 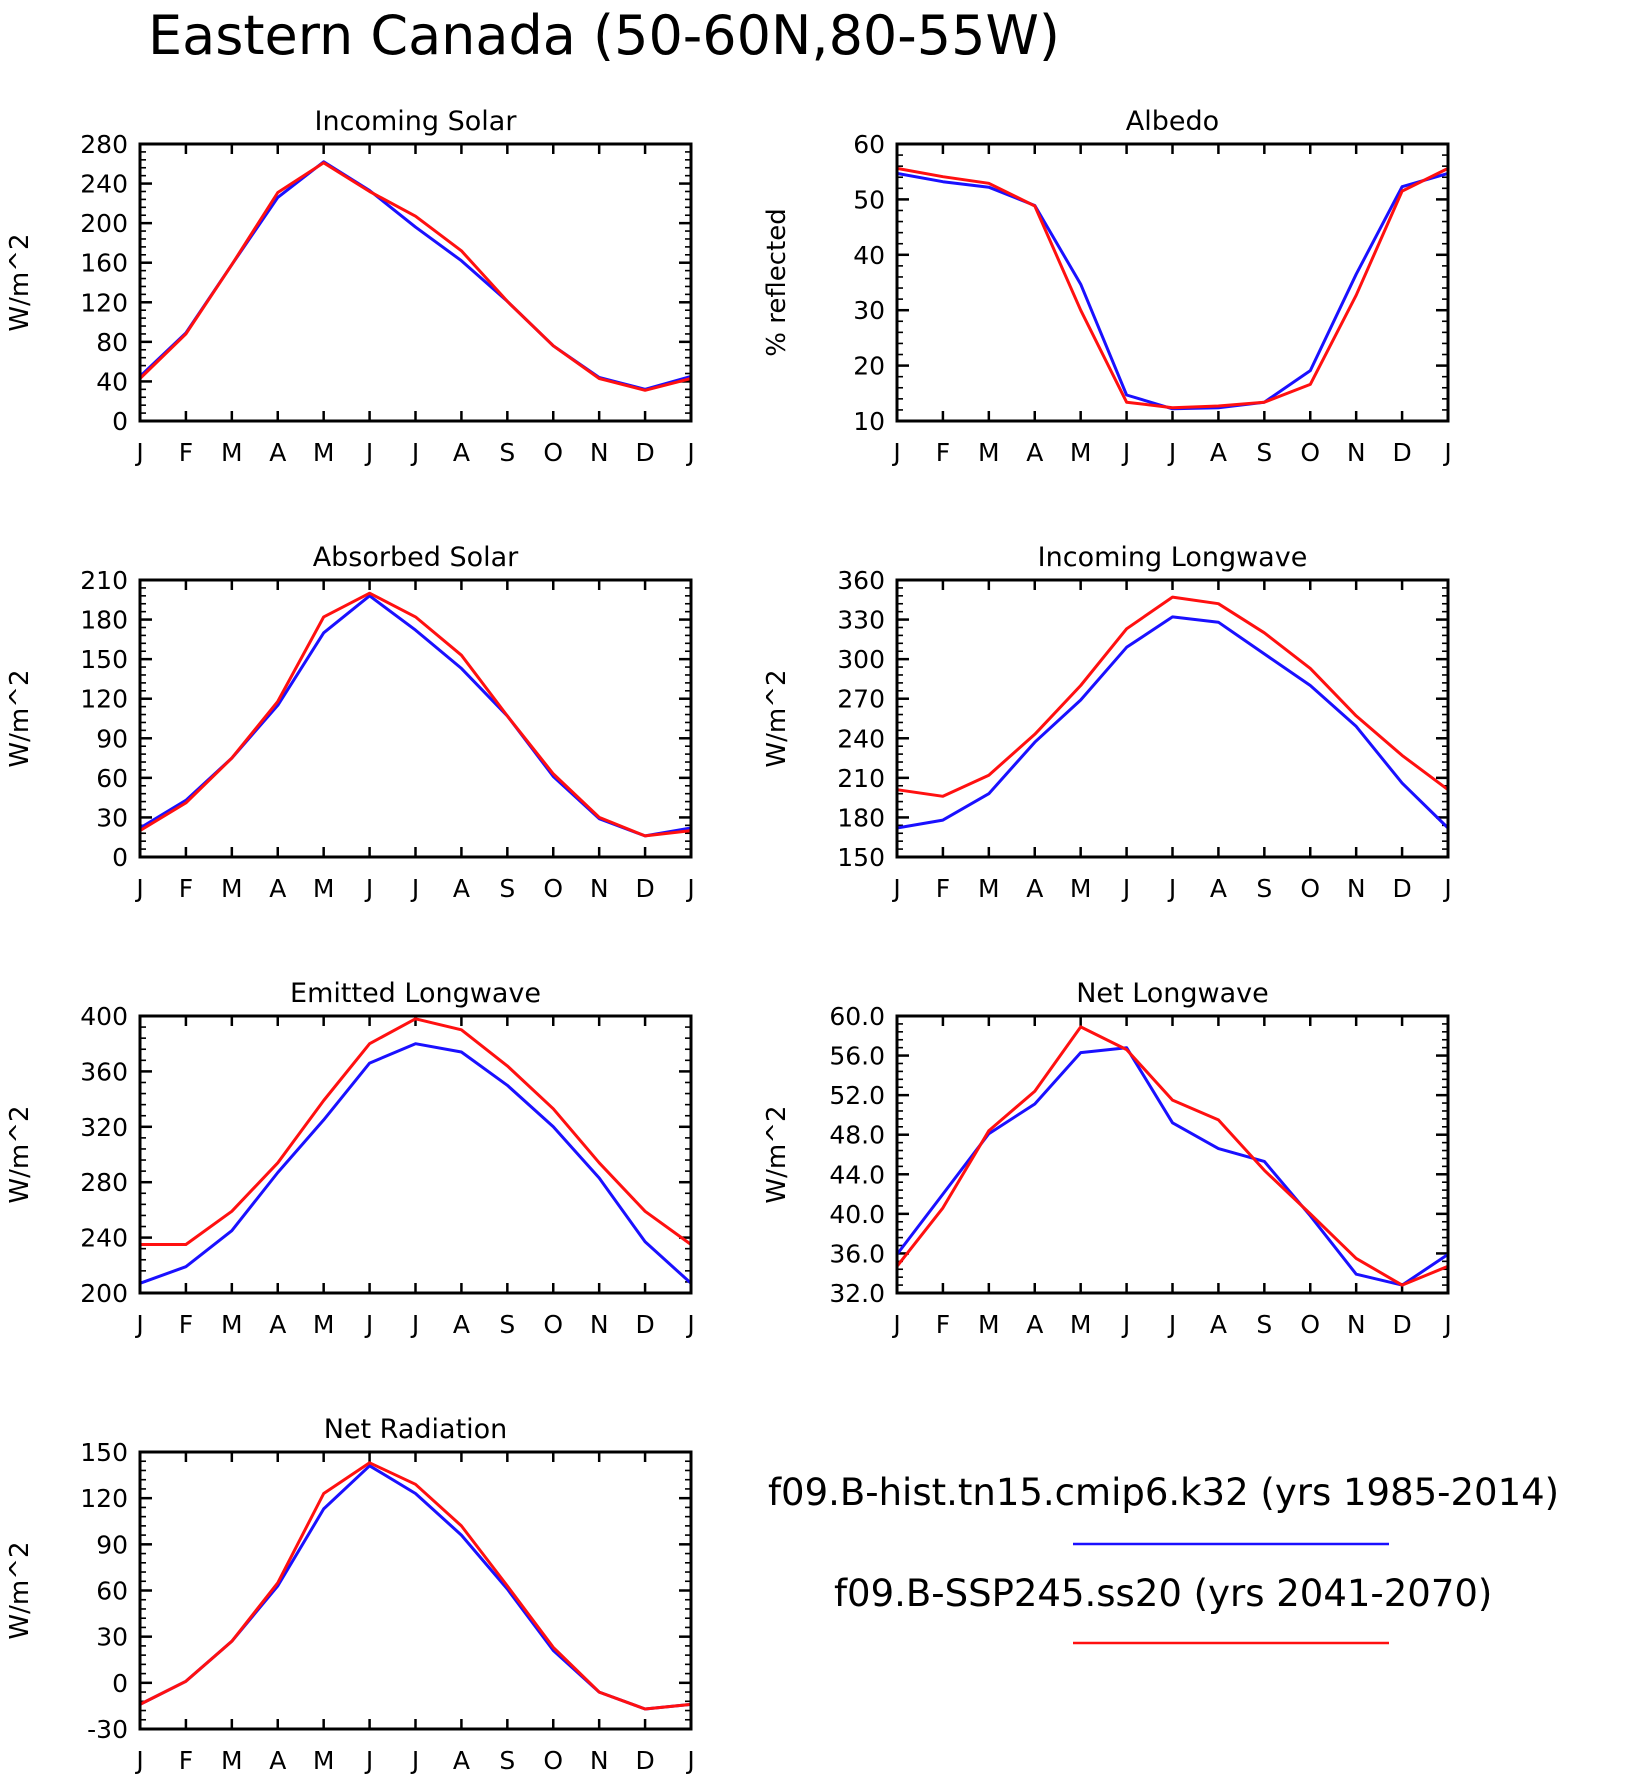 I want to click on net-longwave-xtick-label: S, so click(x=1264, y=1324).